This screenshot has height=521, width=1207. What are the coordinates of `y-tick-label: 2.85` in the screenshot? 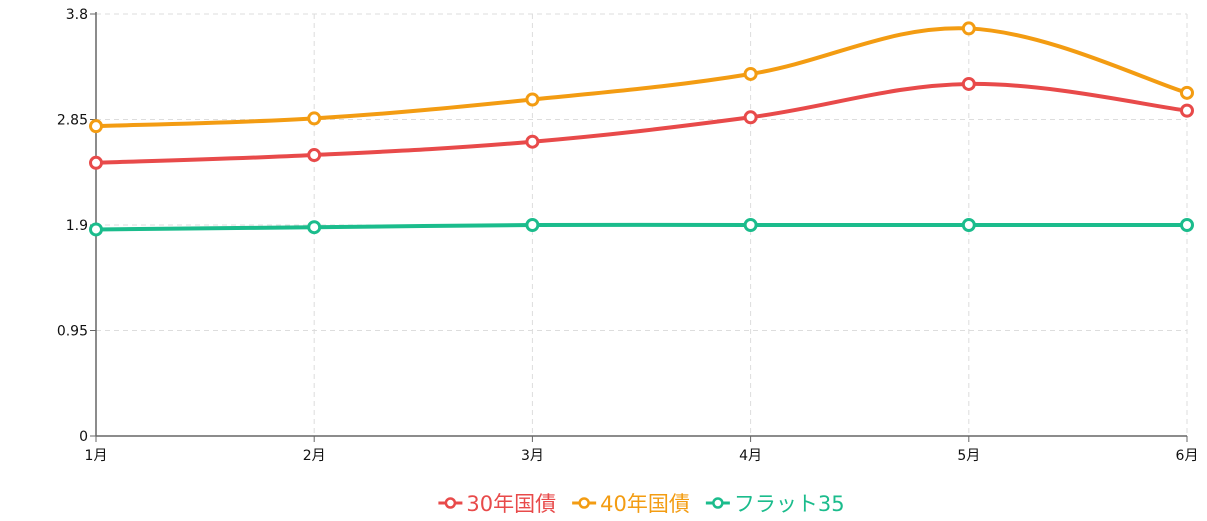 It's located at (72, 121).